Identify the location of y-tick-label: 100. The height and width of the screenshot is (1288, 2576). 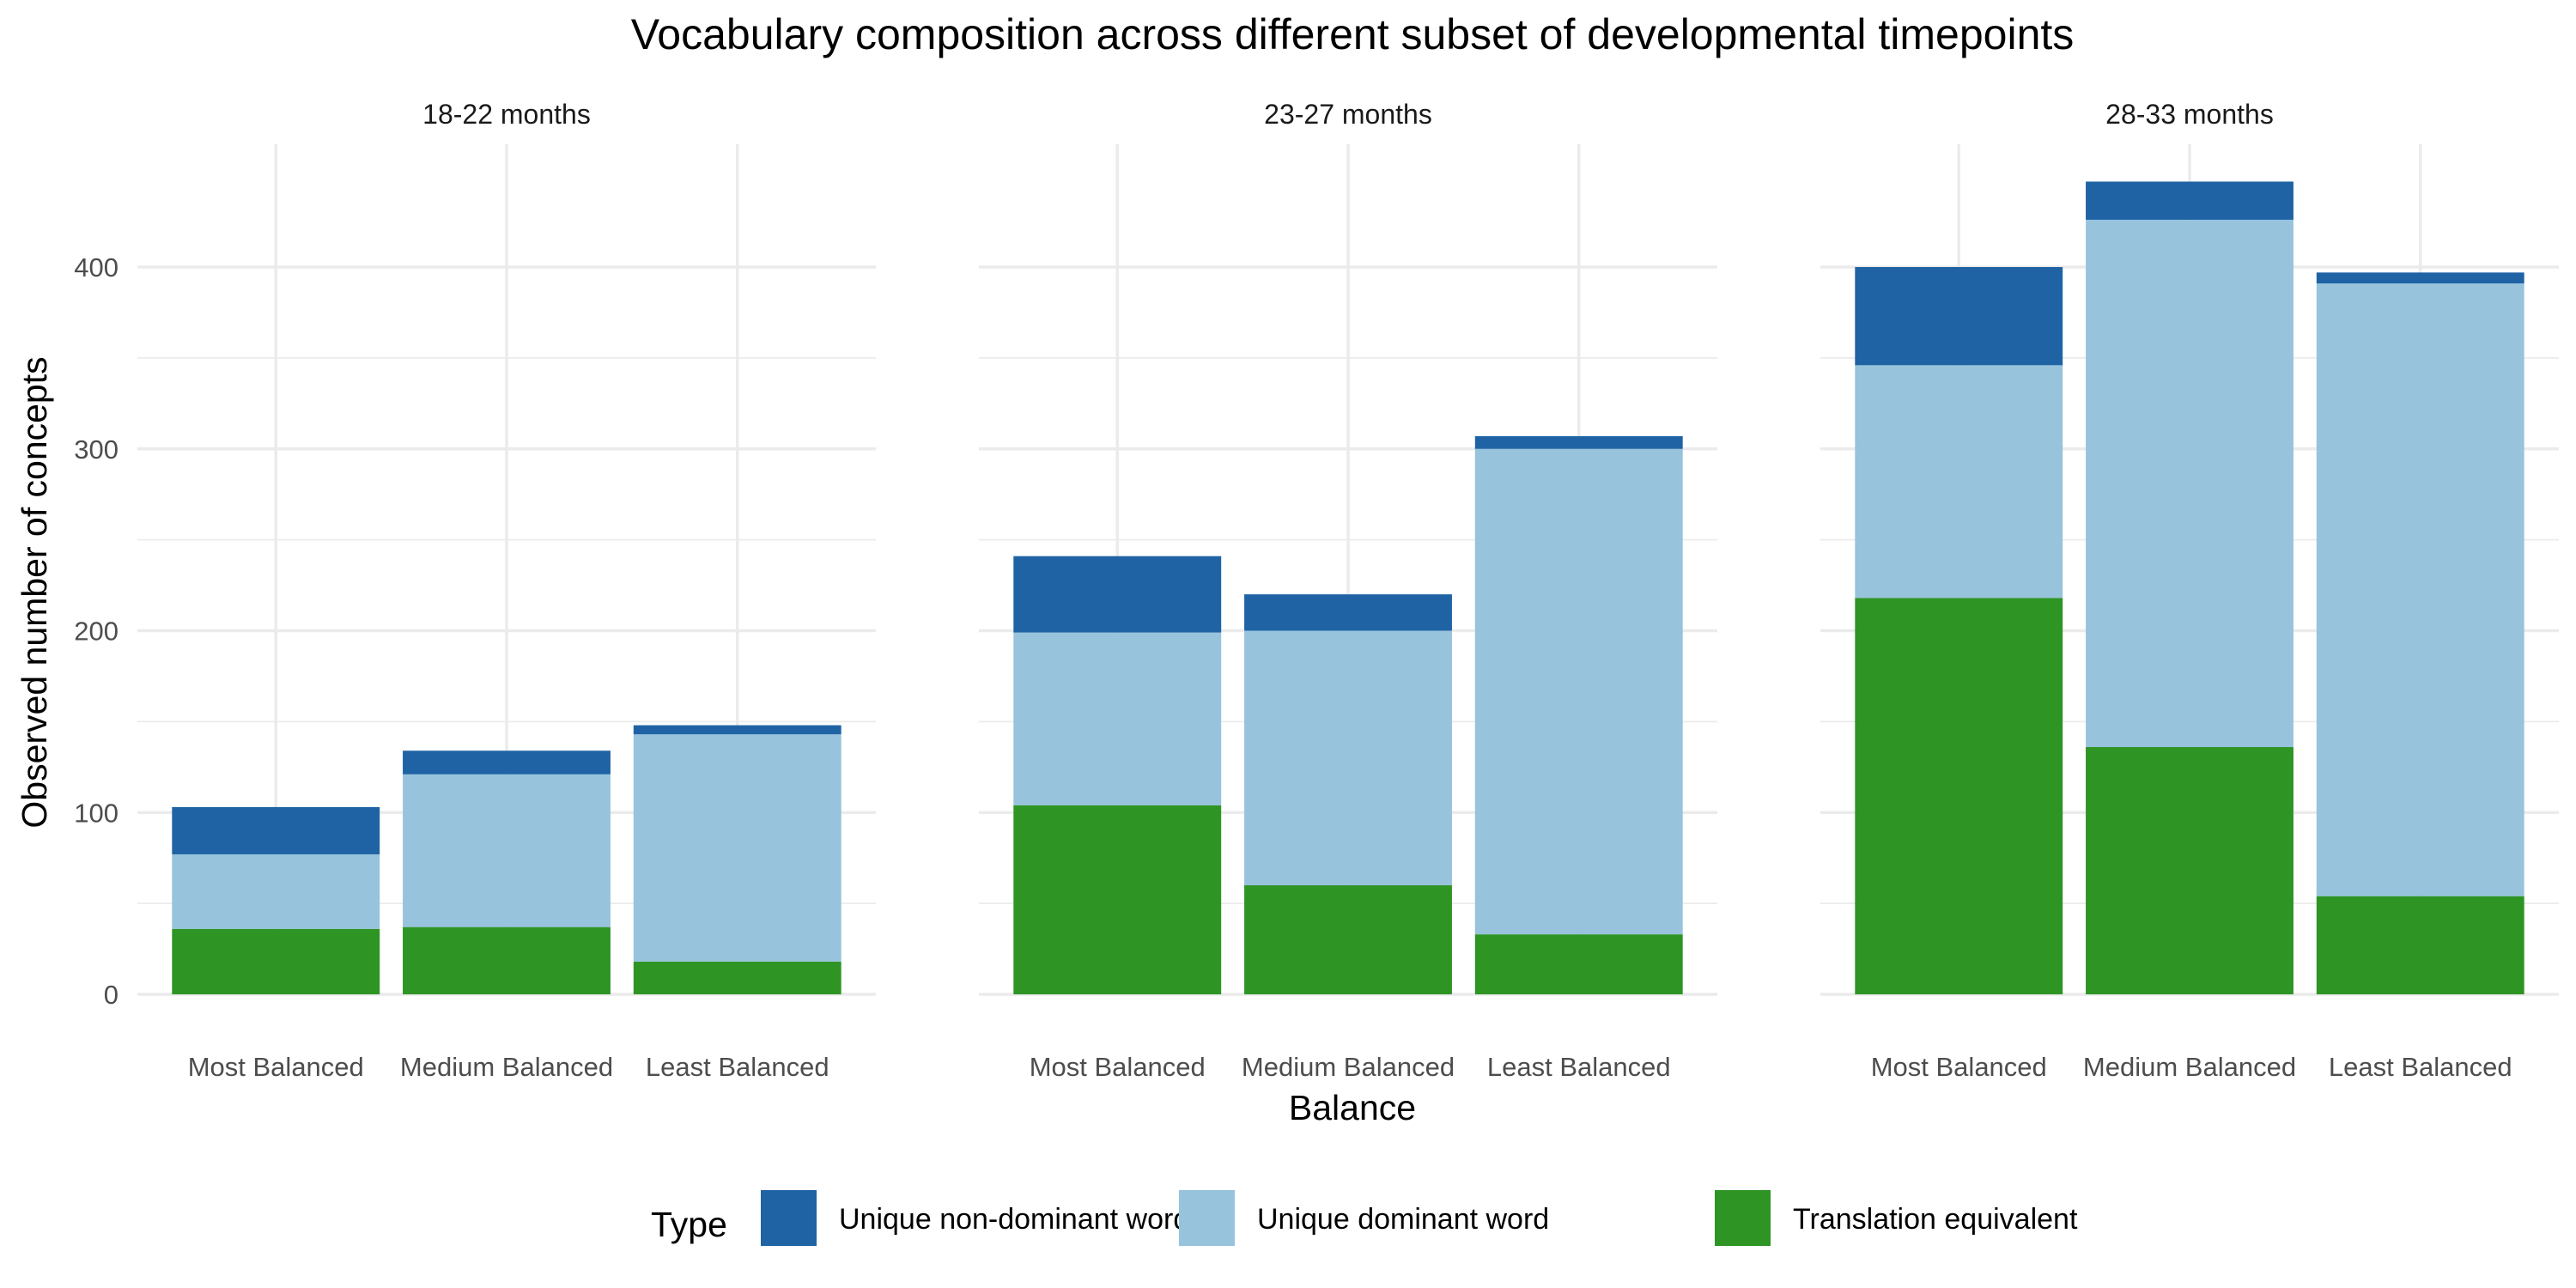
(96, 813).